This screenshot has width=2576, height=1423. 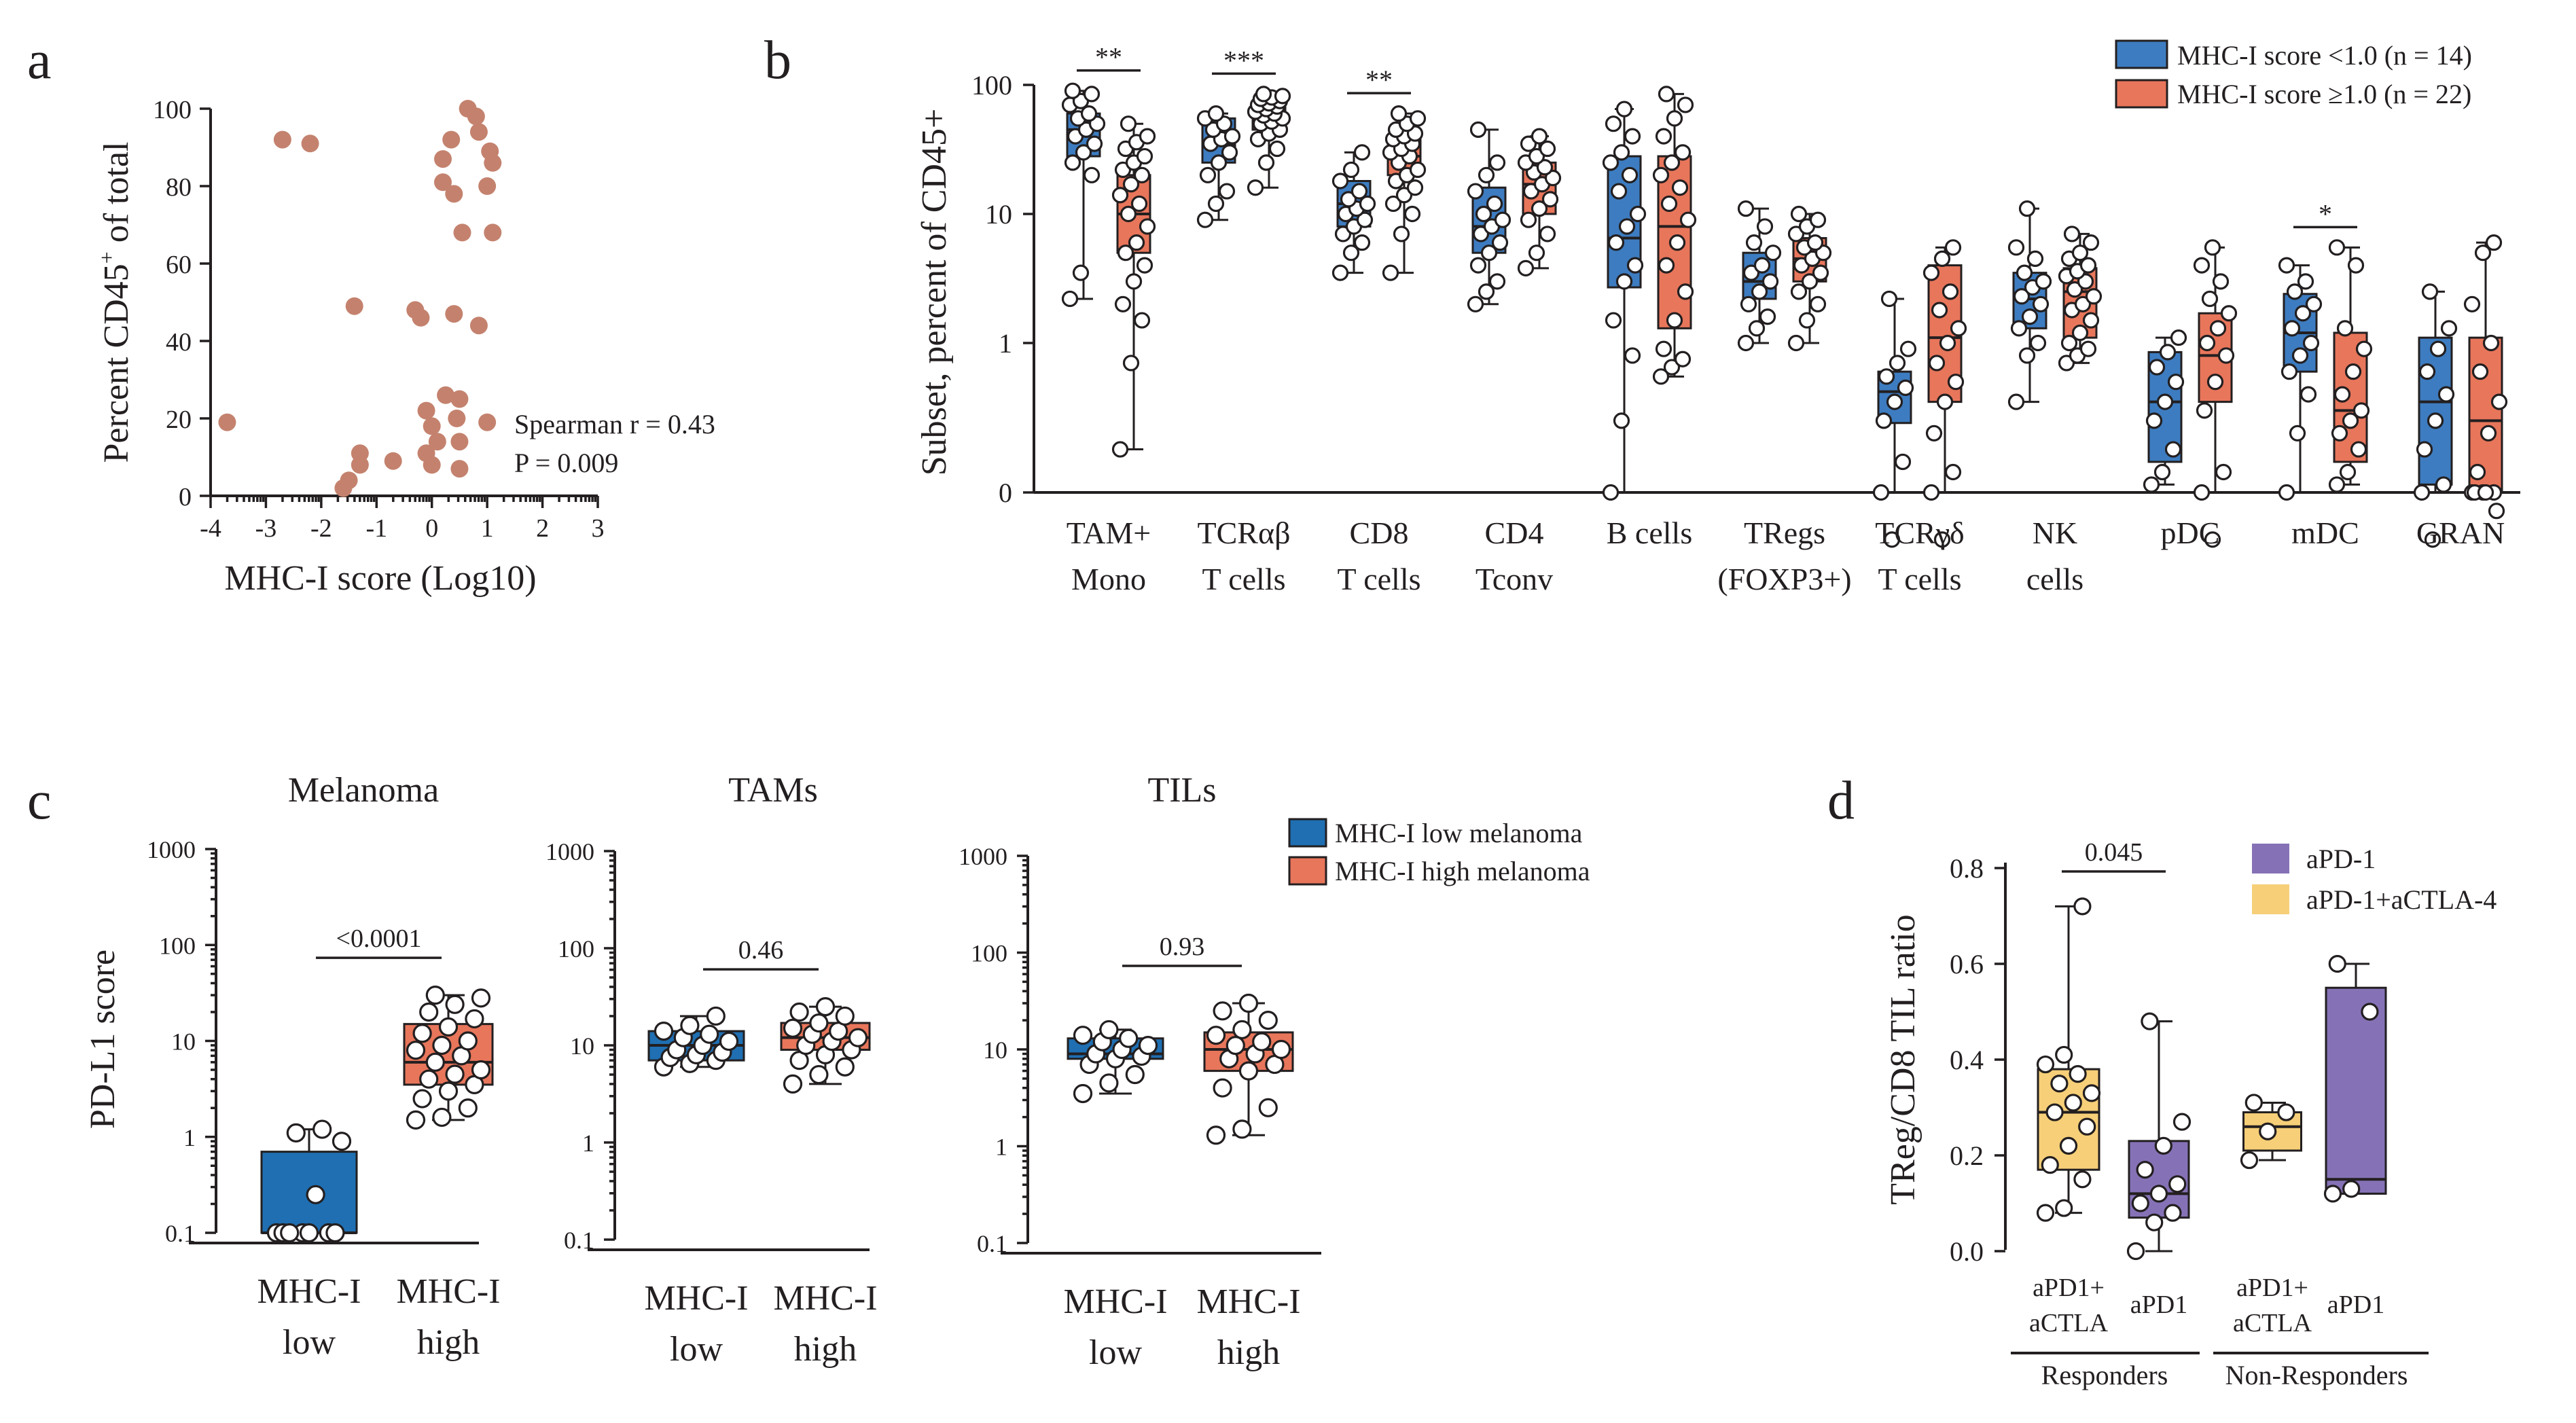 What do you see at coordinates (179, 265) in the screenshot?
I see `panel-a-y-tick-label: 60` at bounding box center [179, 265].